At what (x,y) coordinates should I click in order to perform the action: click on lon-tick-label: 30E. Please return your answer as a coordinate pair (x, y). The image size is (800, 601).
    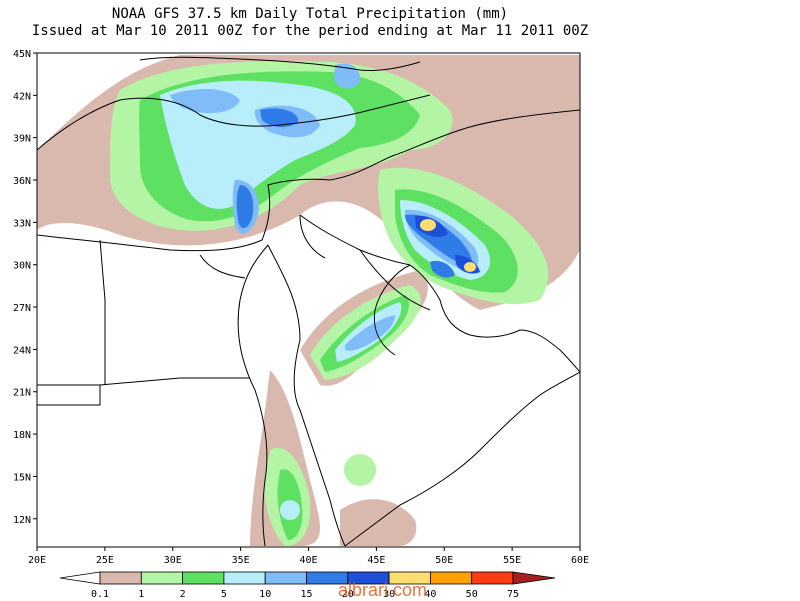
    Looking at the image, I should click on (173, 560).